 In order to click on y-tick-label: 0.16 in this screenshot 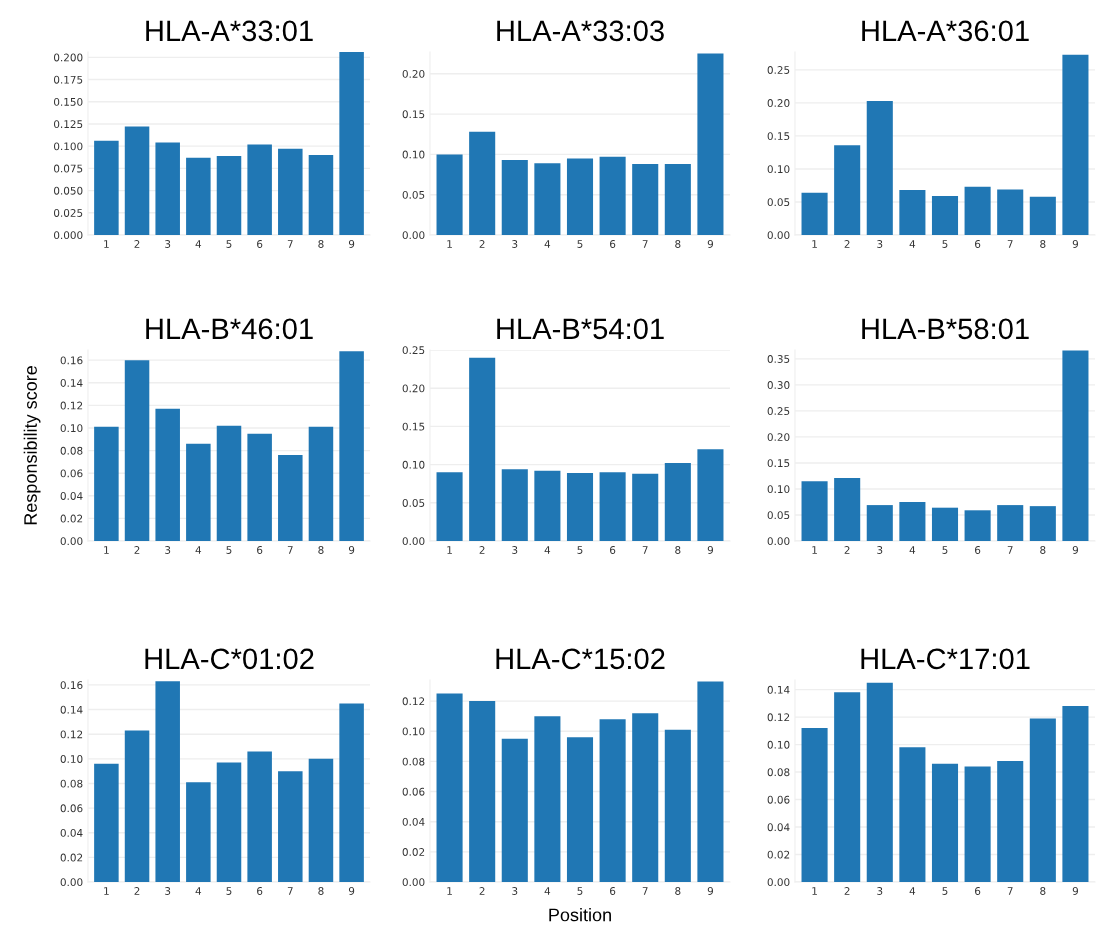, I will do `click(71, 685)`.